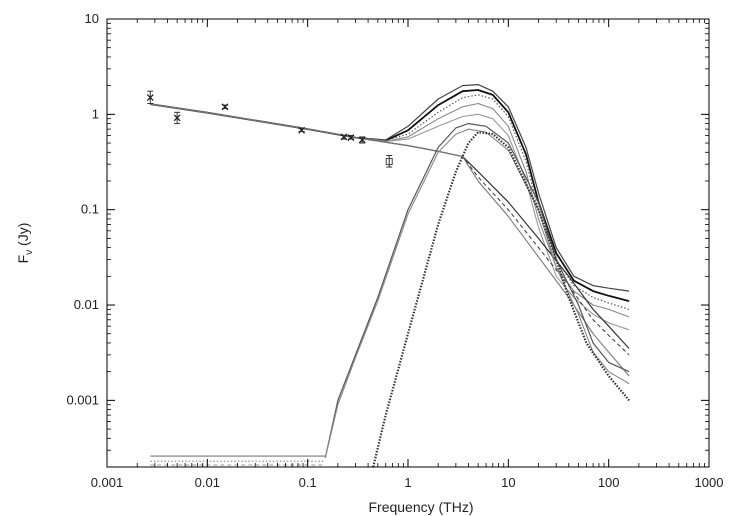  Describe the element at coordinates (95, 113) in the screenshot. I see `y-tick-label-2: 1` at that location.